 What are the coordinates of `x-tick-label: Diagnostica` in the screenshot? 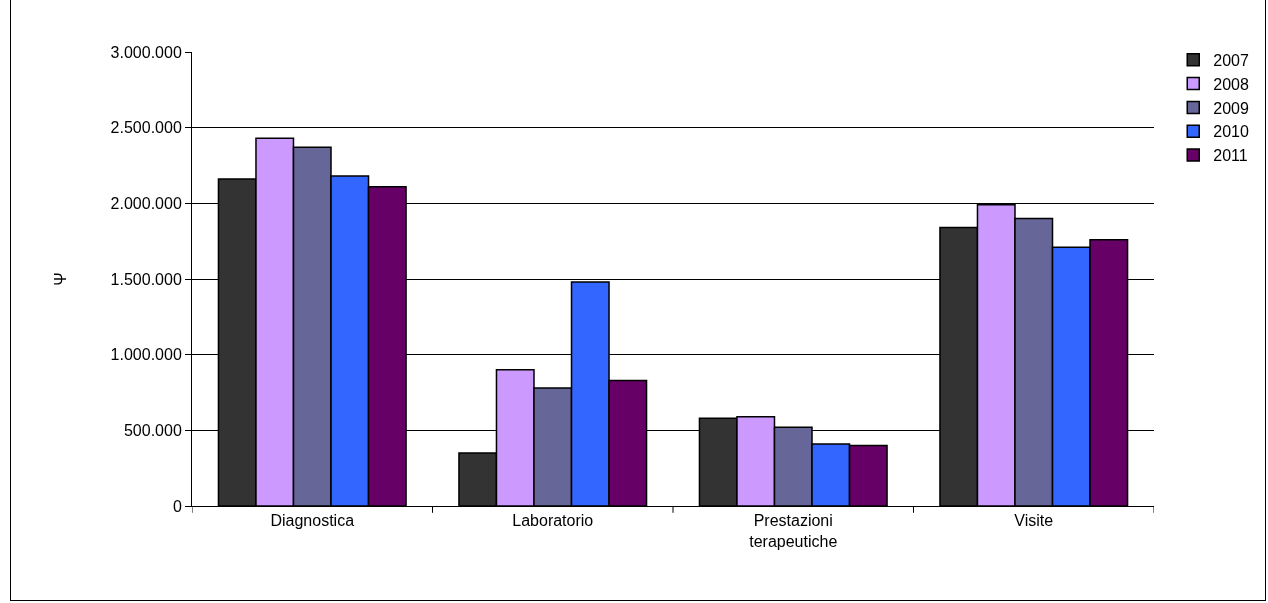 It's located at (312, 521).